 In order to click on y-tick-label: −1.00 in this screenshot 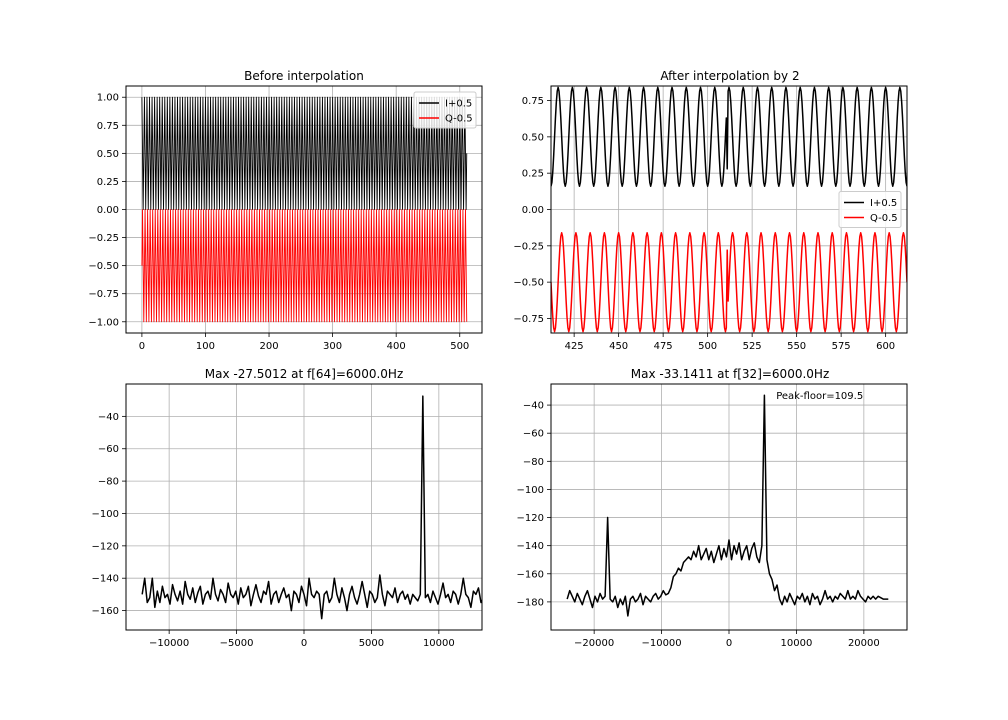, I will do `click(103, 322)`.